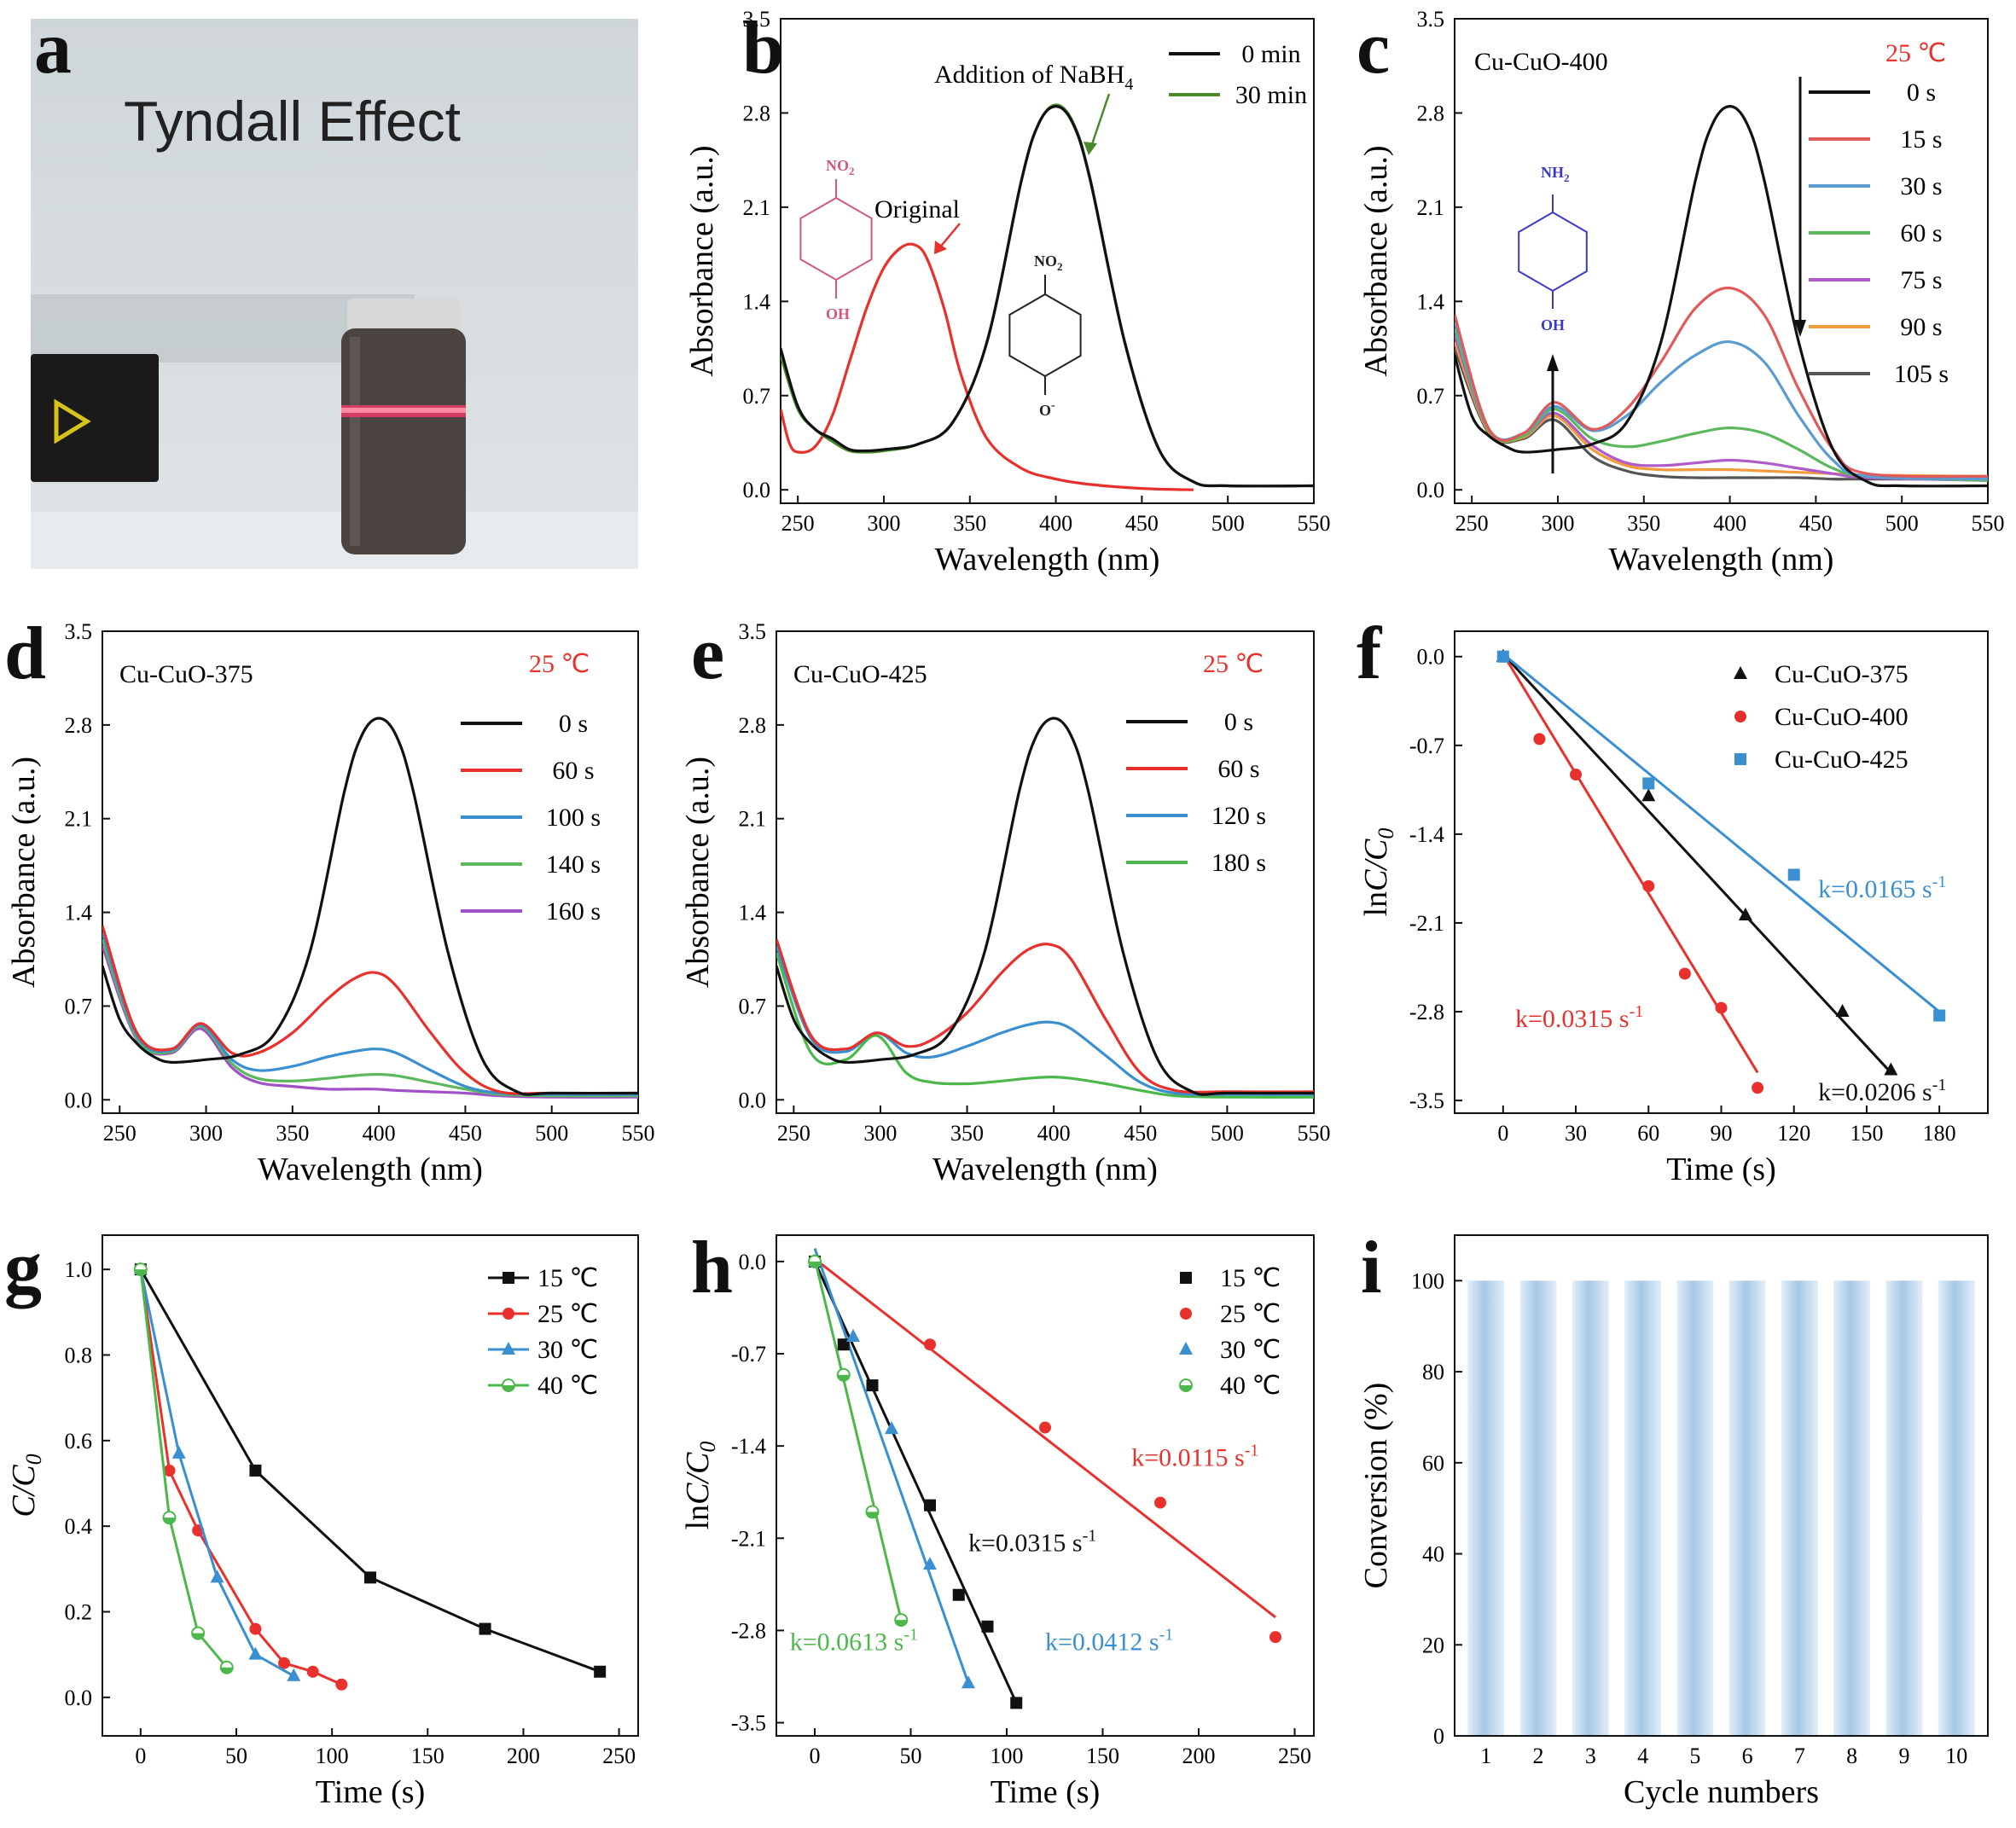 Image resolution: width=2016 pixels, height=1828 pixels. What do you see at coordinates (334, 540) in the screenshot?
I see `photo-table` at bounding box center [334, 540].